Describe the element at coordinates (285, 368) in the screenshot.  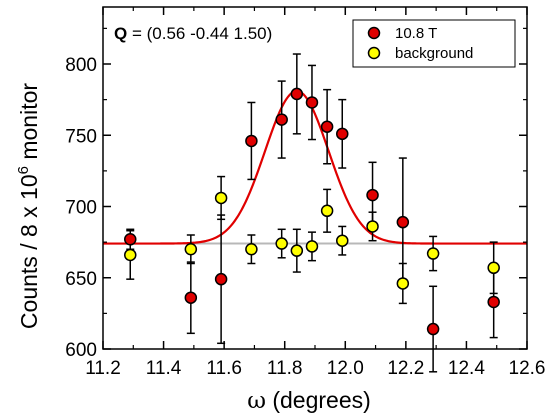
I see `x-tick-label: 11.8` at that location.